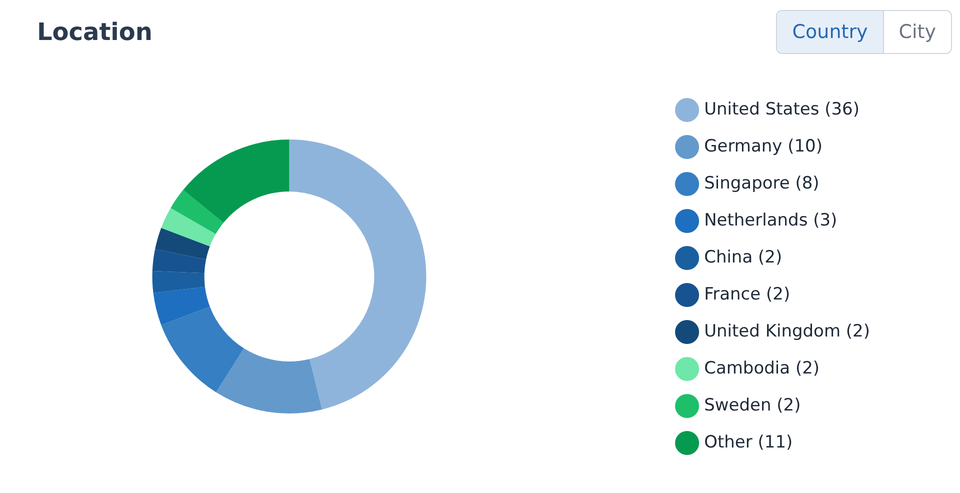 The height and width of the screenshot is (493, 960). What do you see at coordinates (94, 32) in the screenshot?
I see `chart-title: Location` at bounding box center [94, 32].